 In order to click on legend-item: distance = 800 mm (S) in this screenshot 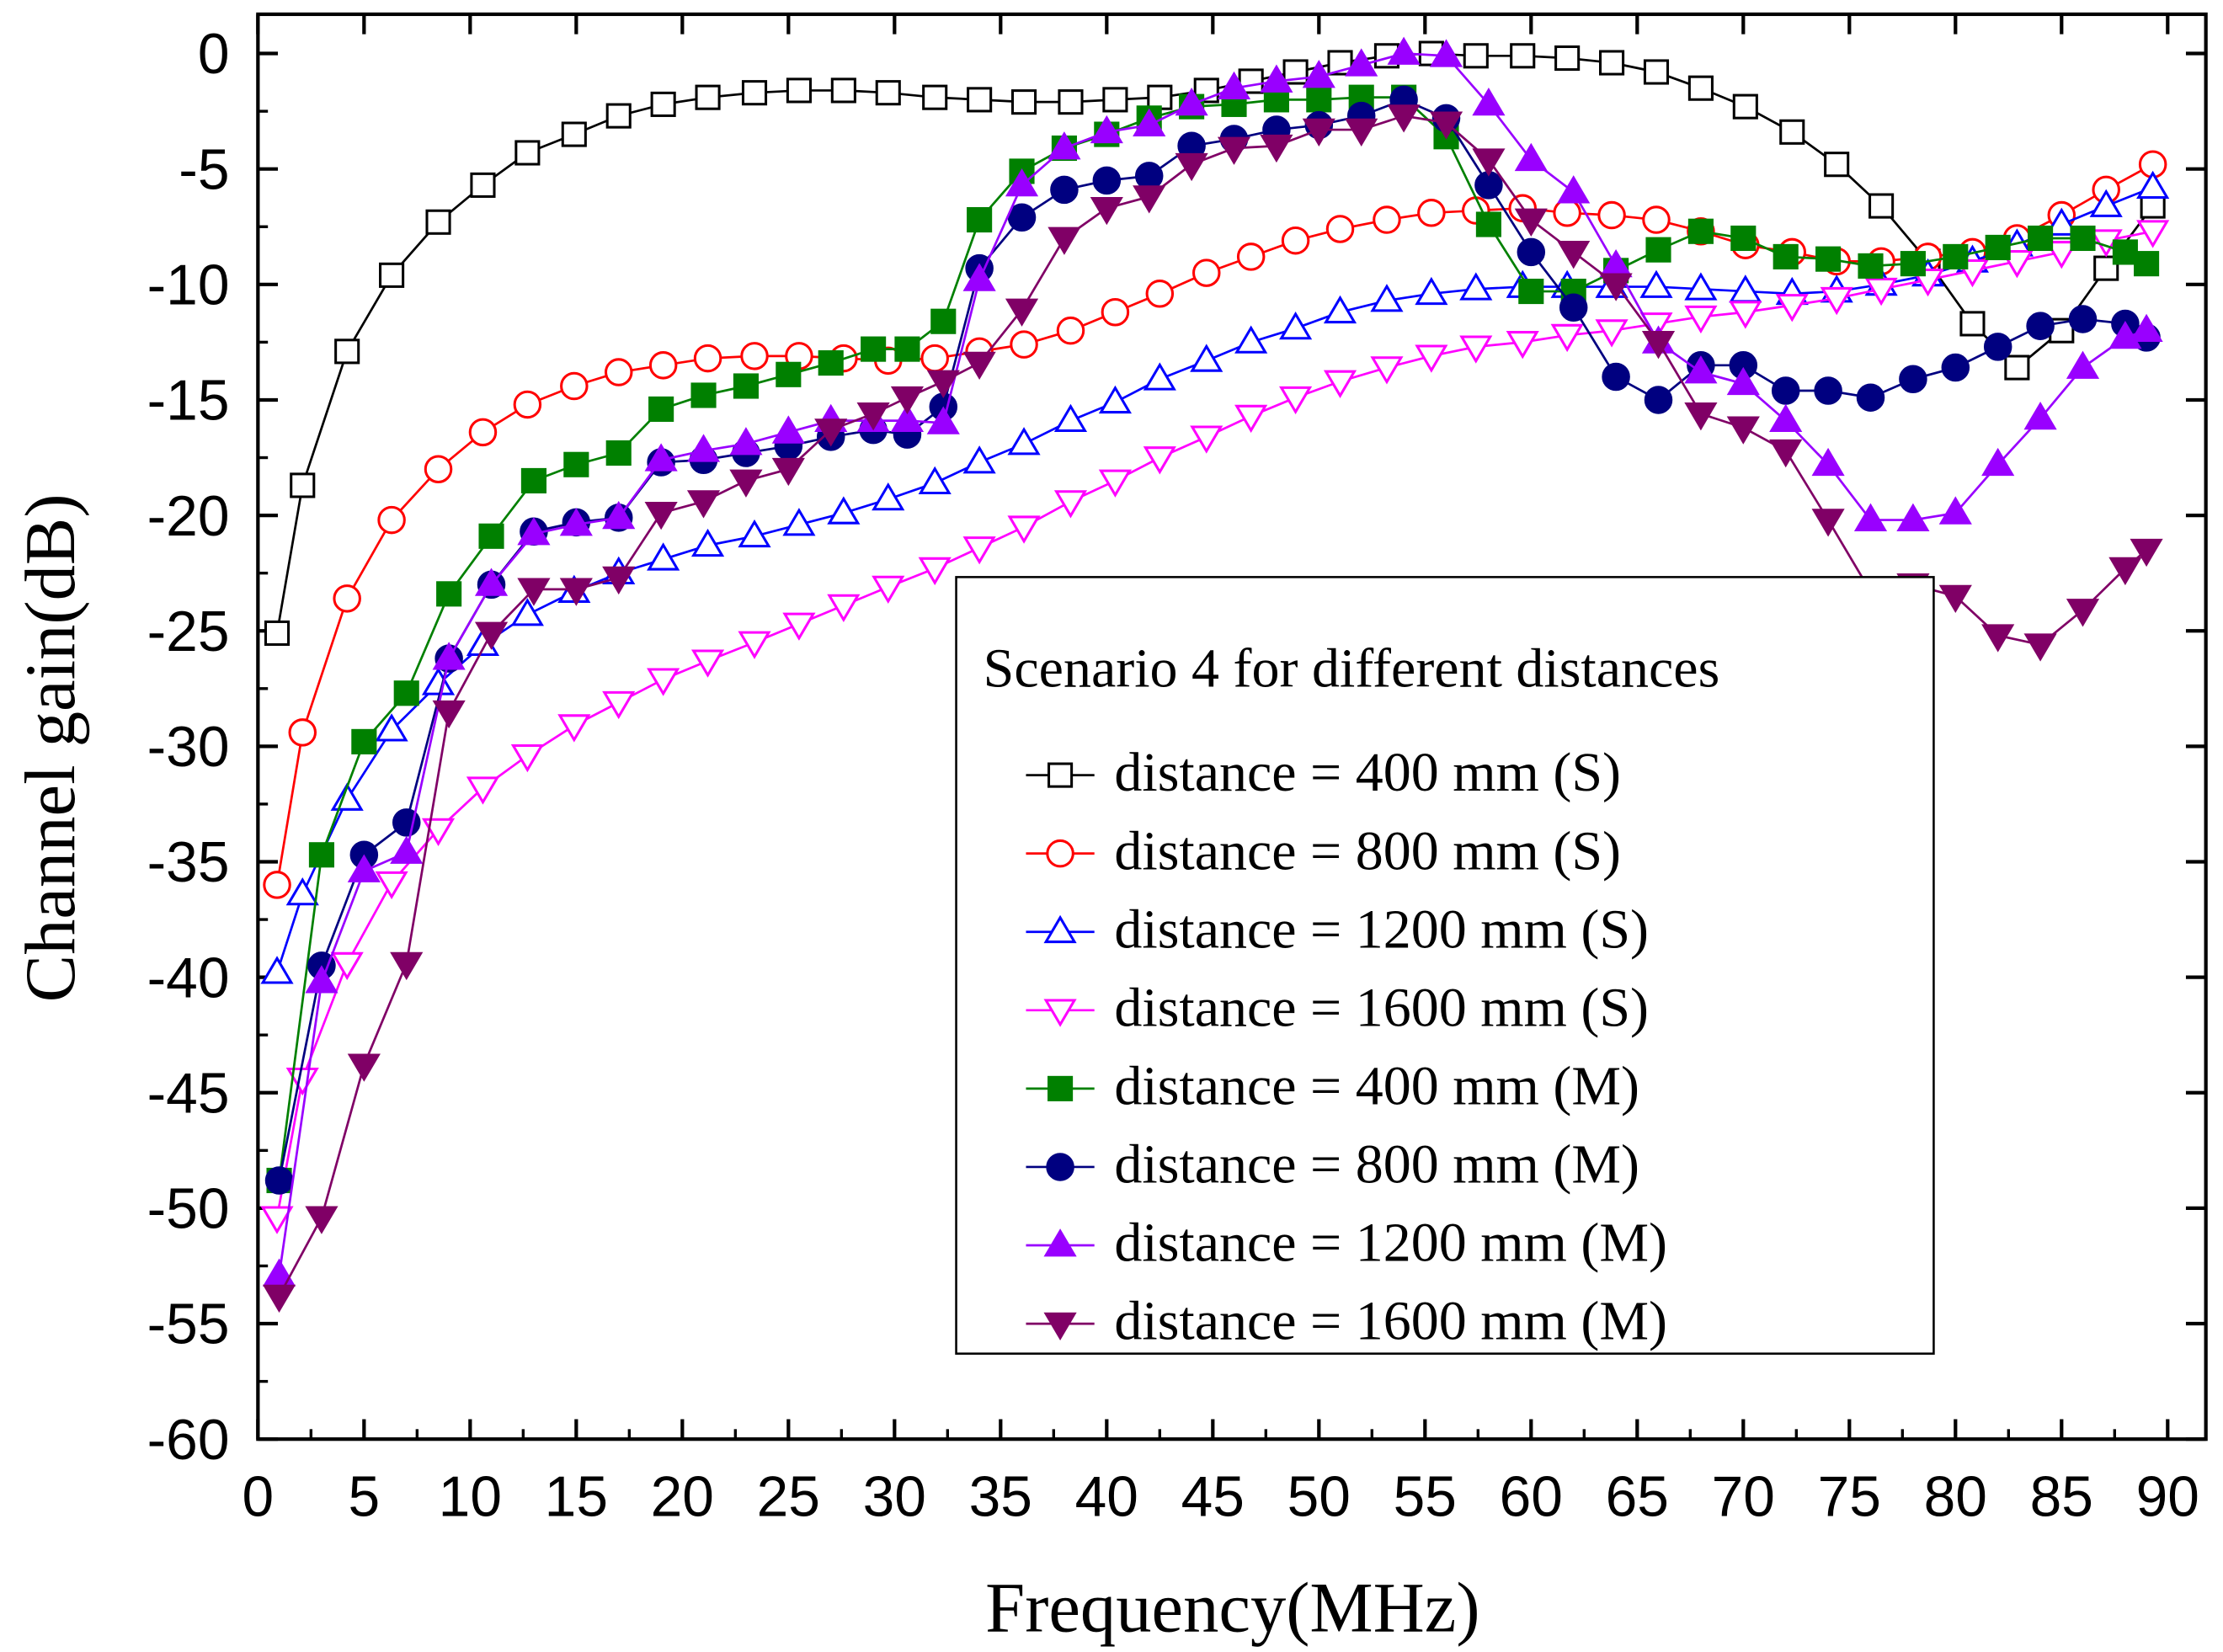, I will do `click(1324, 851)`.